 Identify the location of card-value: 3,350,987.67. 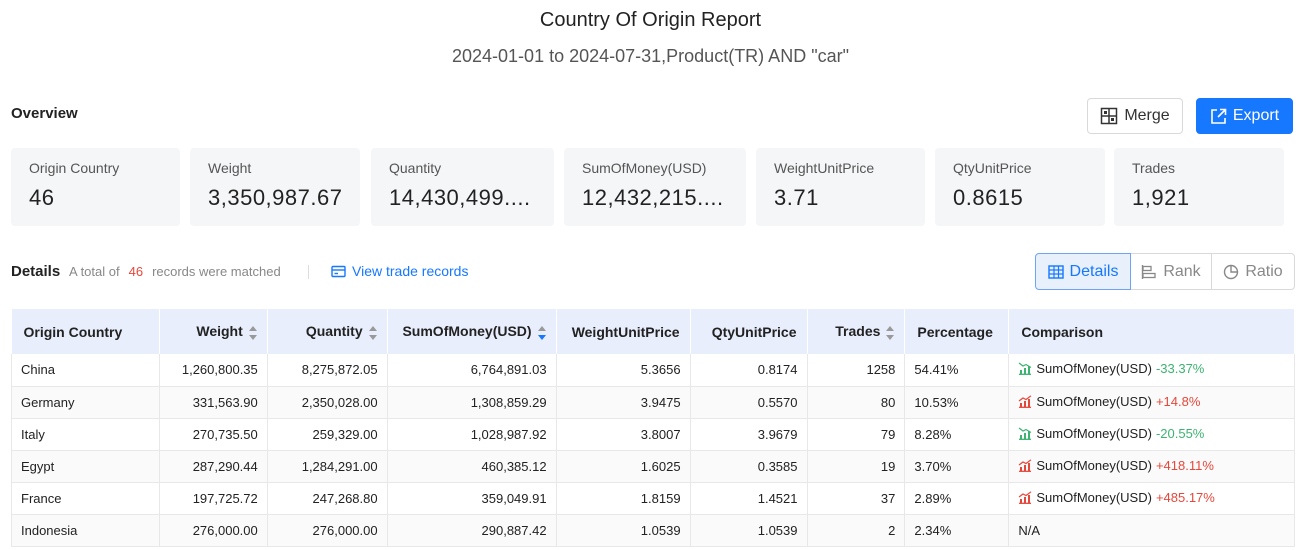
(275, 197).